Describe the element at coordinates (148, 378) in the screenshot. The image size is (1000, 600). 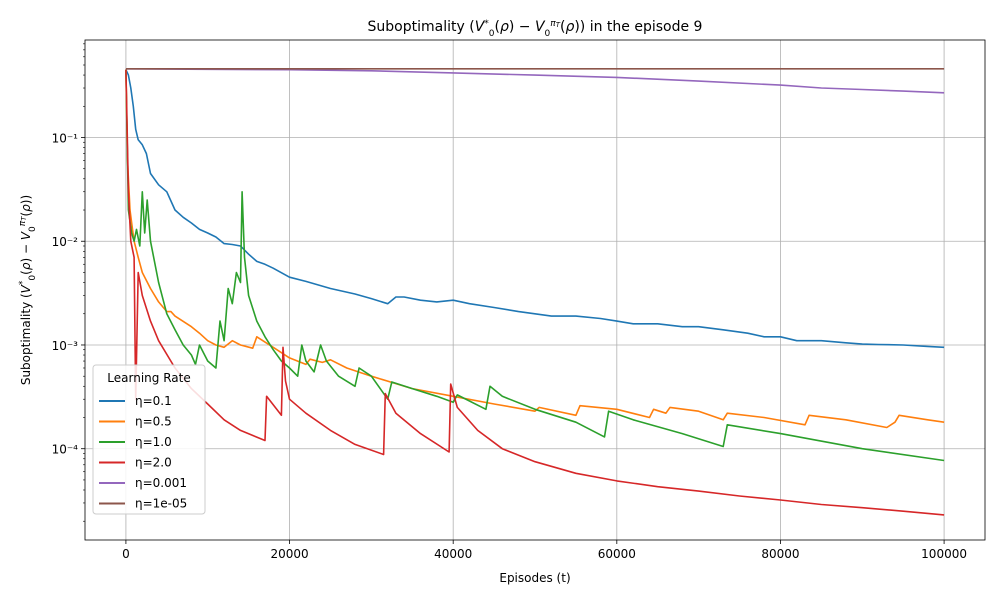
I see `legend-title: Learning Rate` at that location.